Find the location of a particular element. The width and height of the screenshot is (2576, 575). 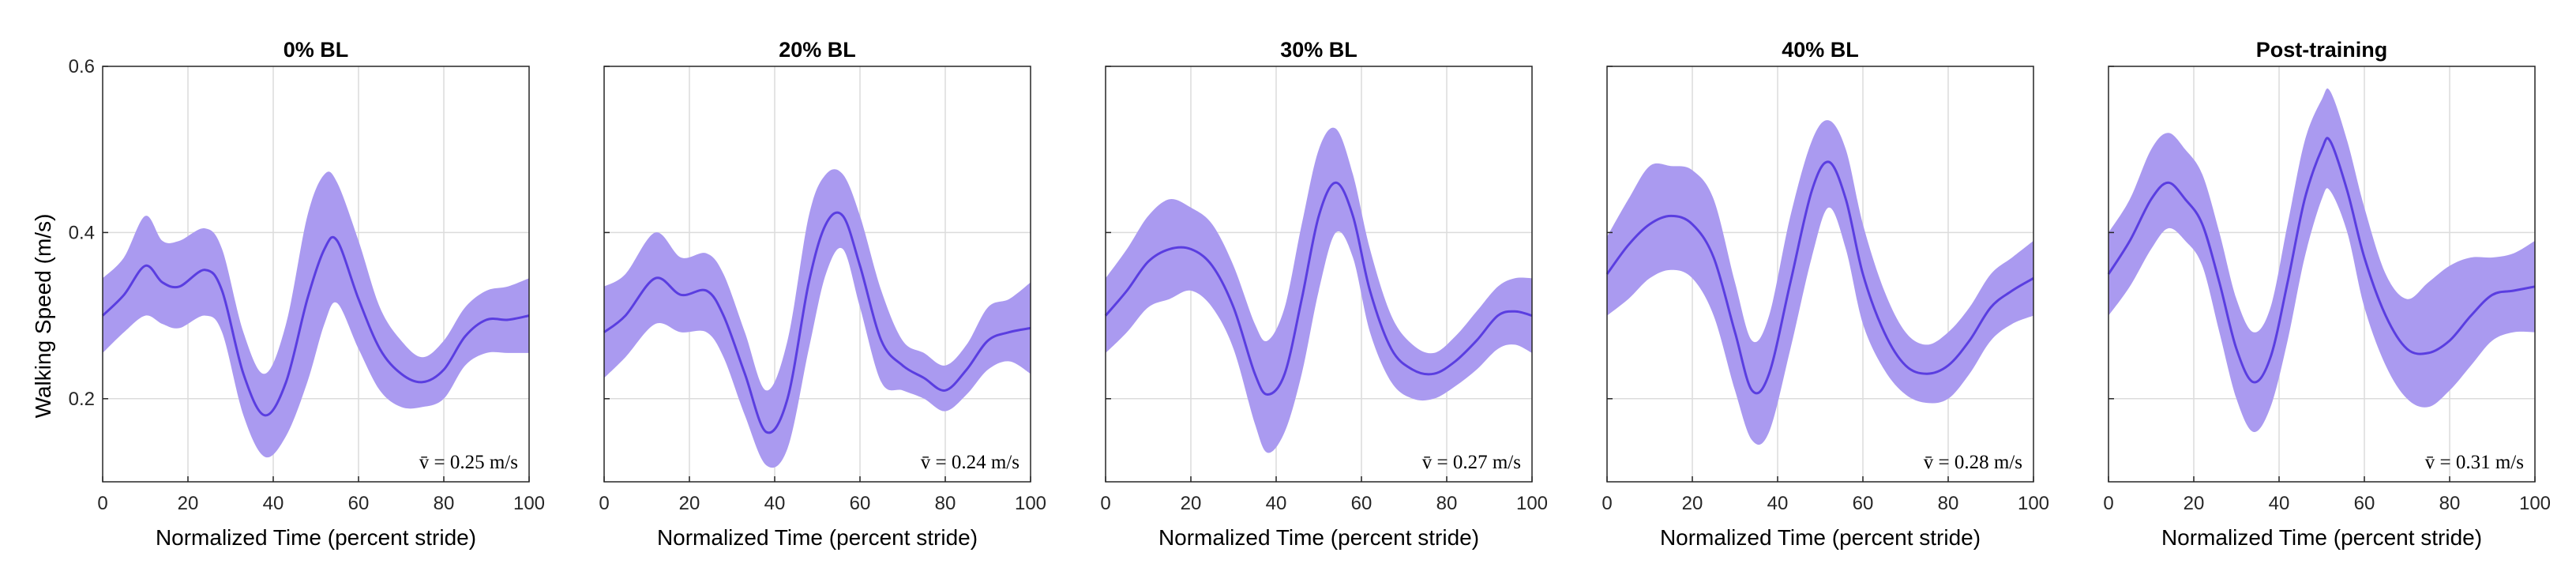

panel-title: 0% BL is located at coordinates (316, 50).